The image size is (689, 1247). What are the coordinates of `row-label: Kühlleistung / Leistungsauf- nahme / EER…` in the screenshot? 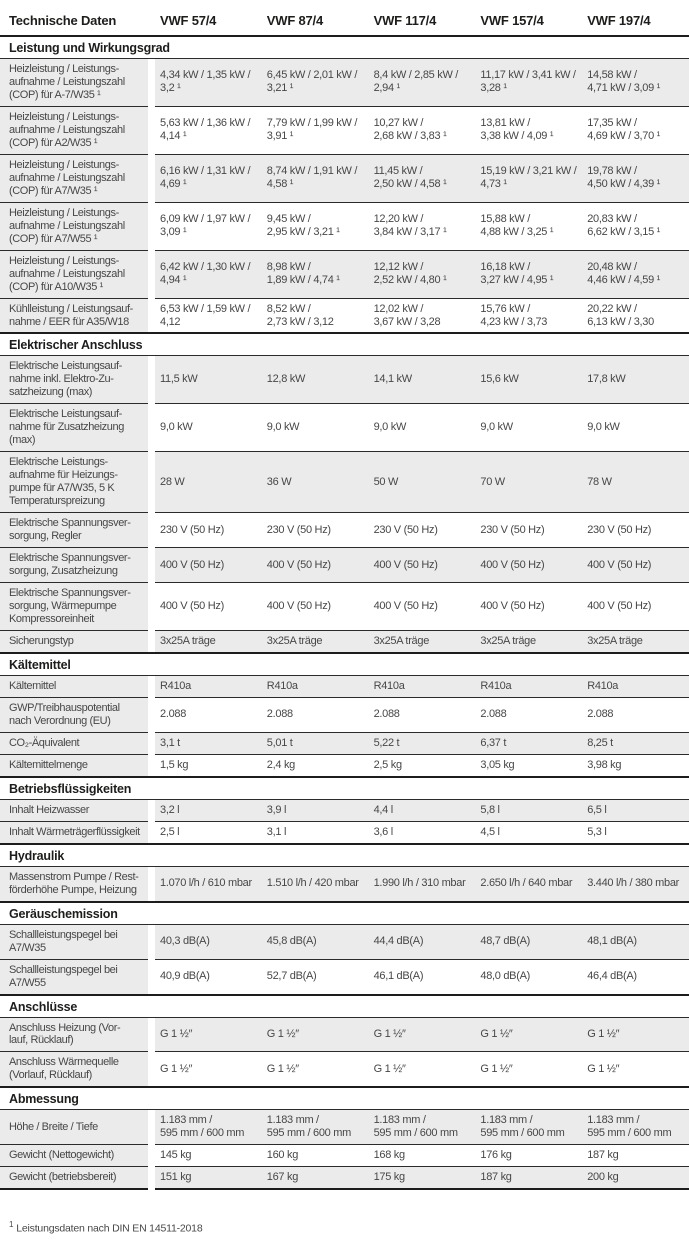 It's located at (74, 315).